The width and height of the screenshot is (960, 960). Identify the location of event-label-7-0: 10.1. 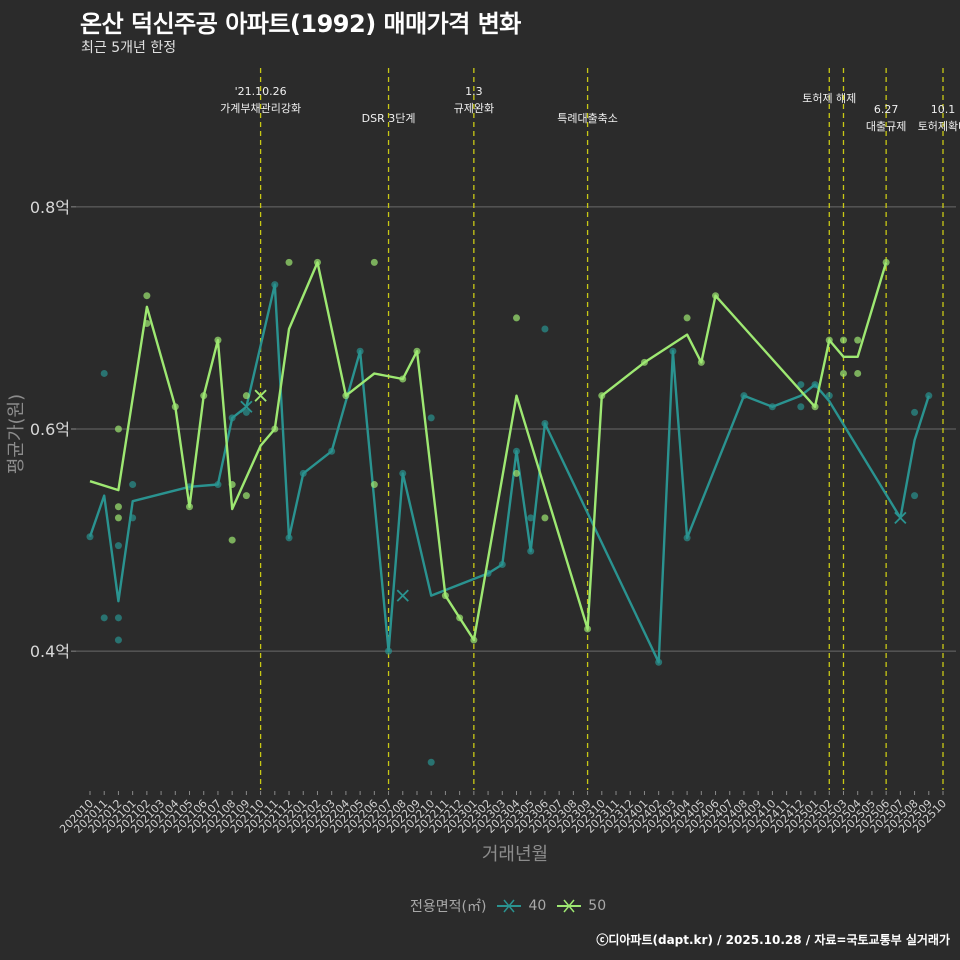
(943, 109).